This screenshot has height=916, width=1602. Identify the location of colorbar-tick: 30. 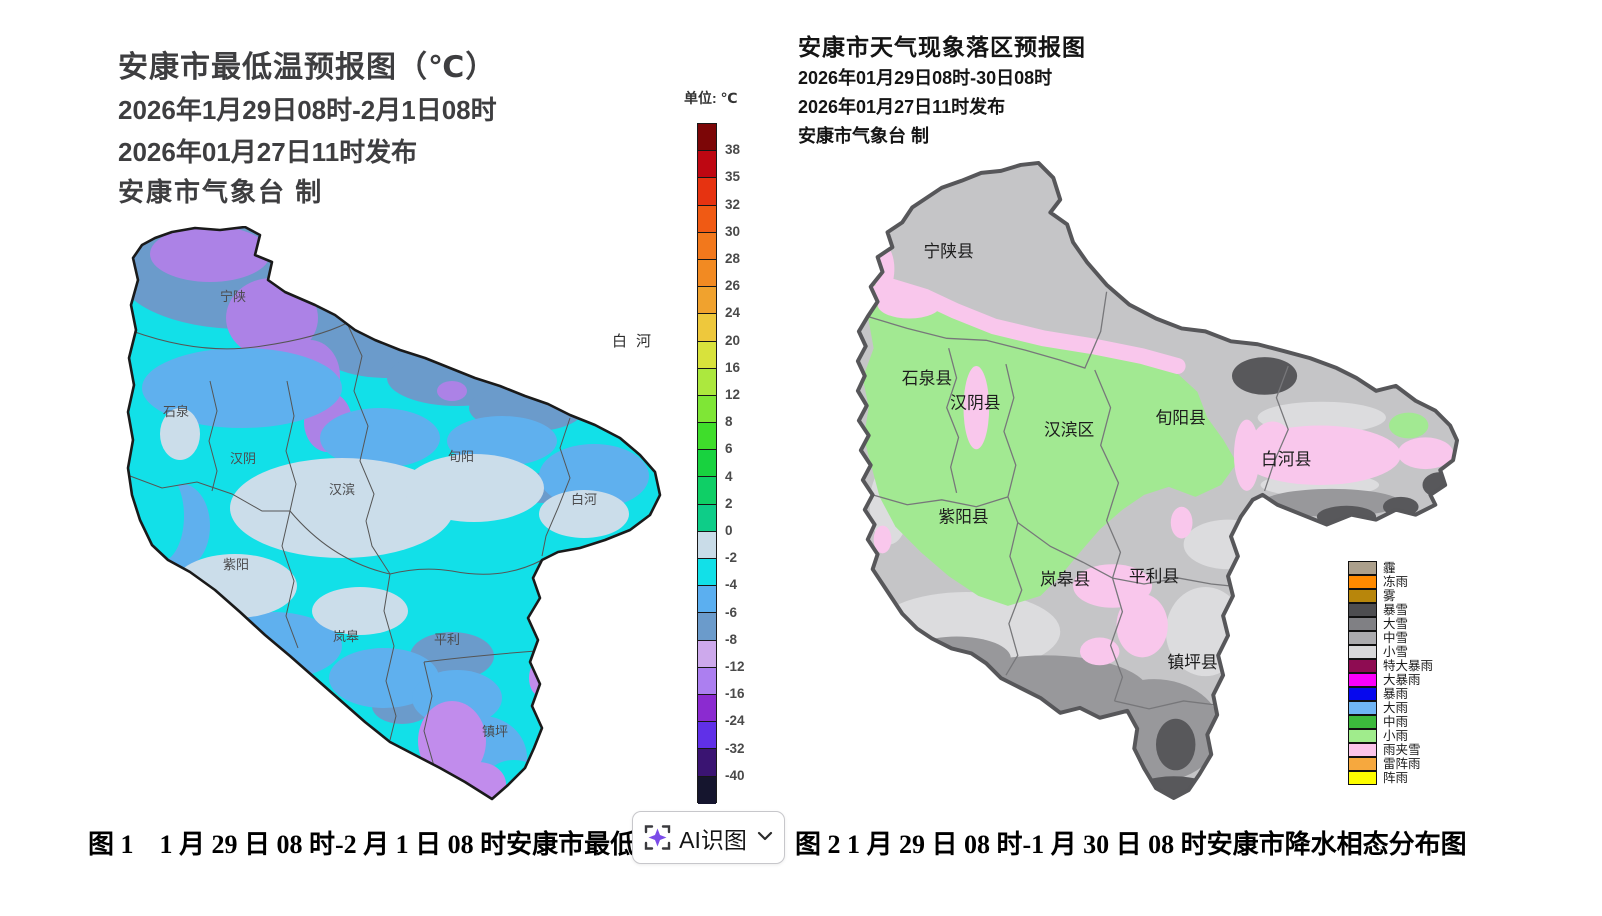
(733, 231).